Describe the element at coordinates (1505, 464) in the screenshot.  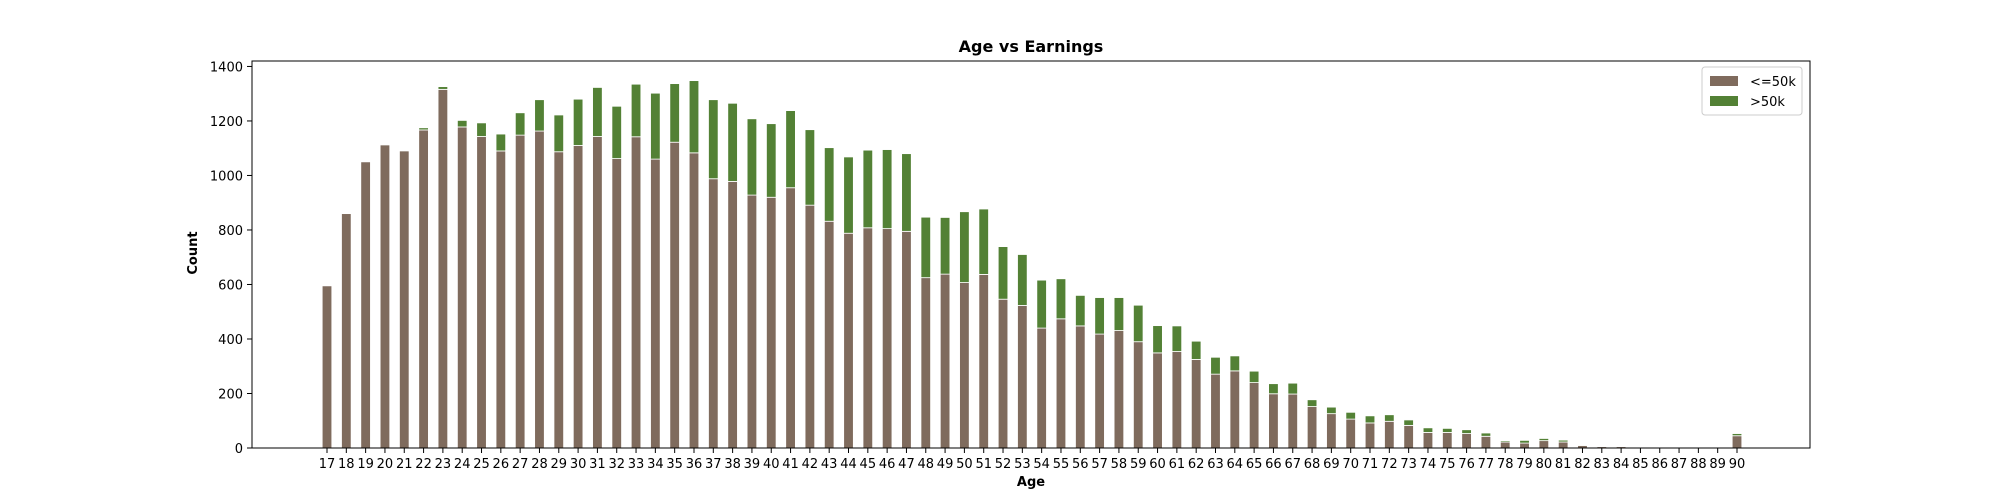
I see `x-tick-label: 78` at that location.